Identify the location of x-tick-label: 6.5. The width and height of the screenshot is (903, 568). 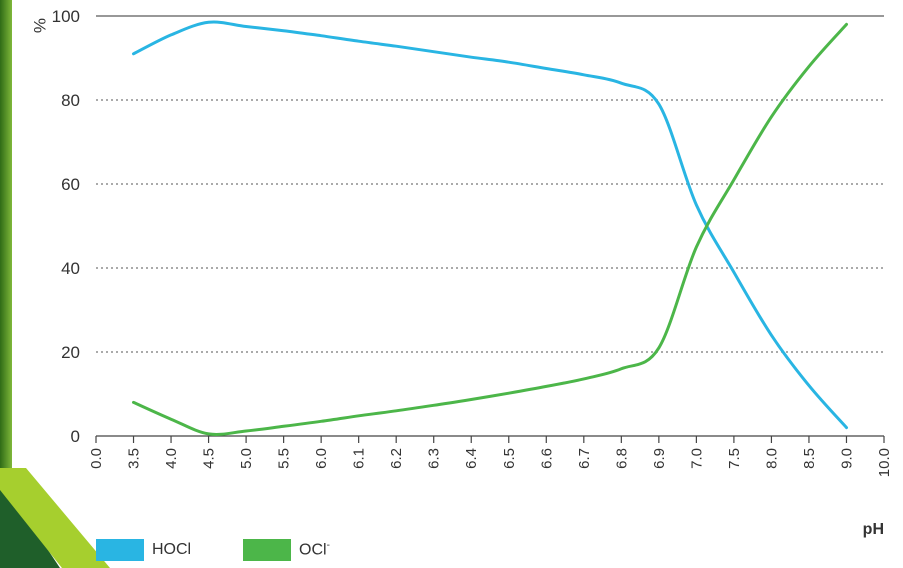
(509, 458).